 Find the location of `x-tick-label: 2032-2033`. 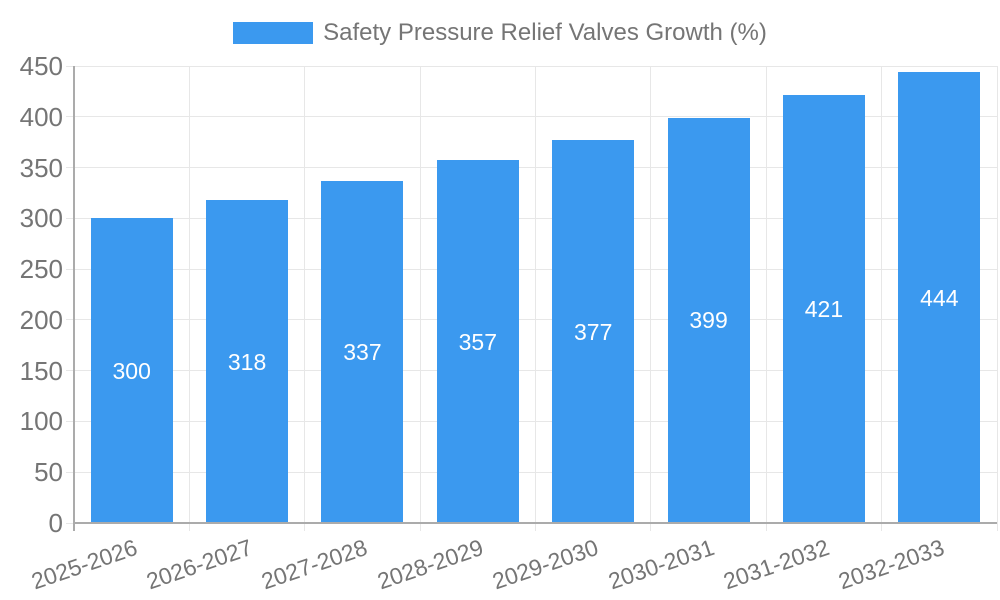

x-tick-label: 2032-2033 is located at coordinates (891, 564).